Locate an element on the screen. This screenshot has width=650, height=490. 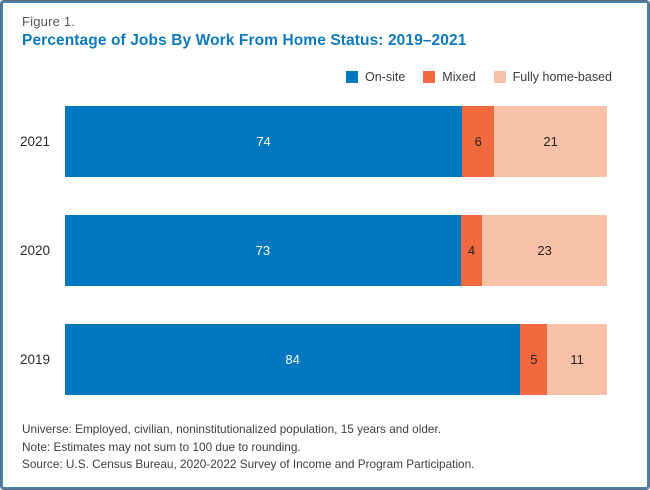
segment-fully-home-based: 21 is located at coordinates (550, 141).